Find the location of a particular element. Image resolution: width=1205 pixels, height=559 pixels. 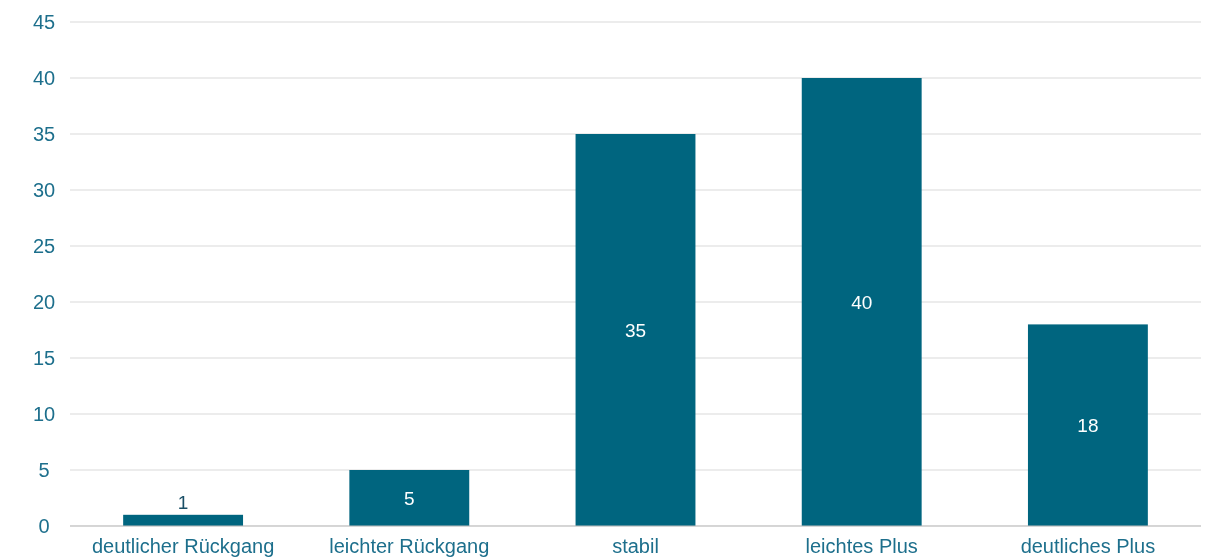

data-label: 1 is located at coordinates (183, 502).